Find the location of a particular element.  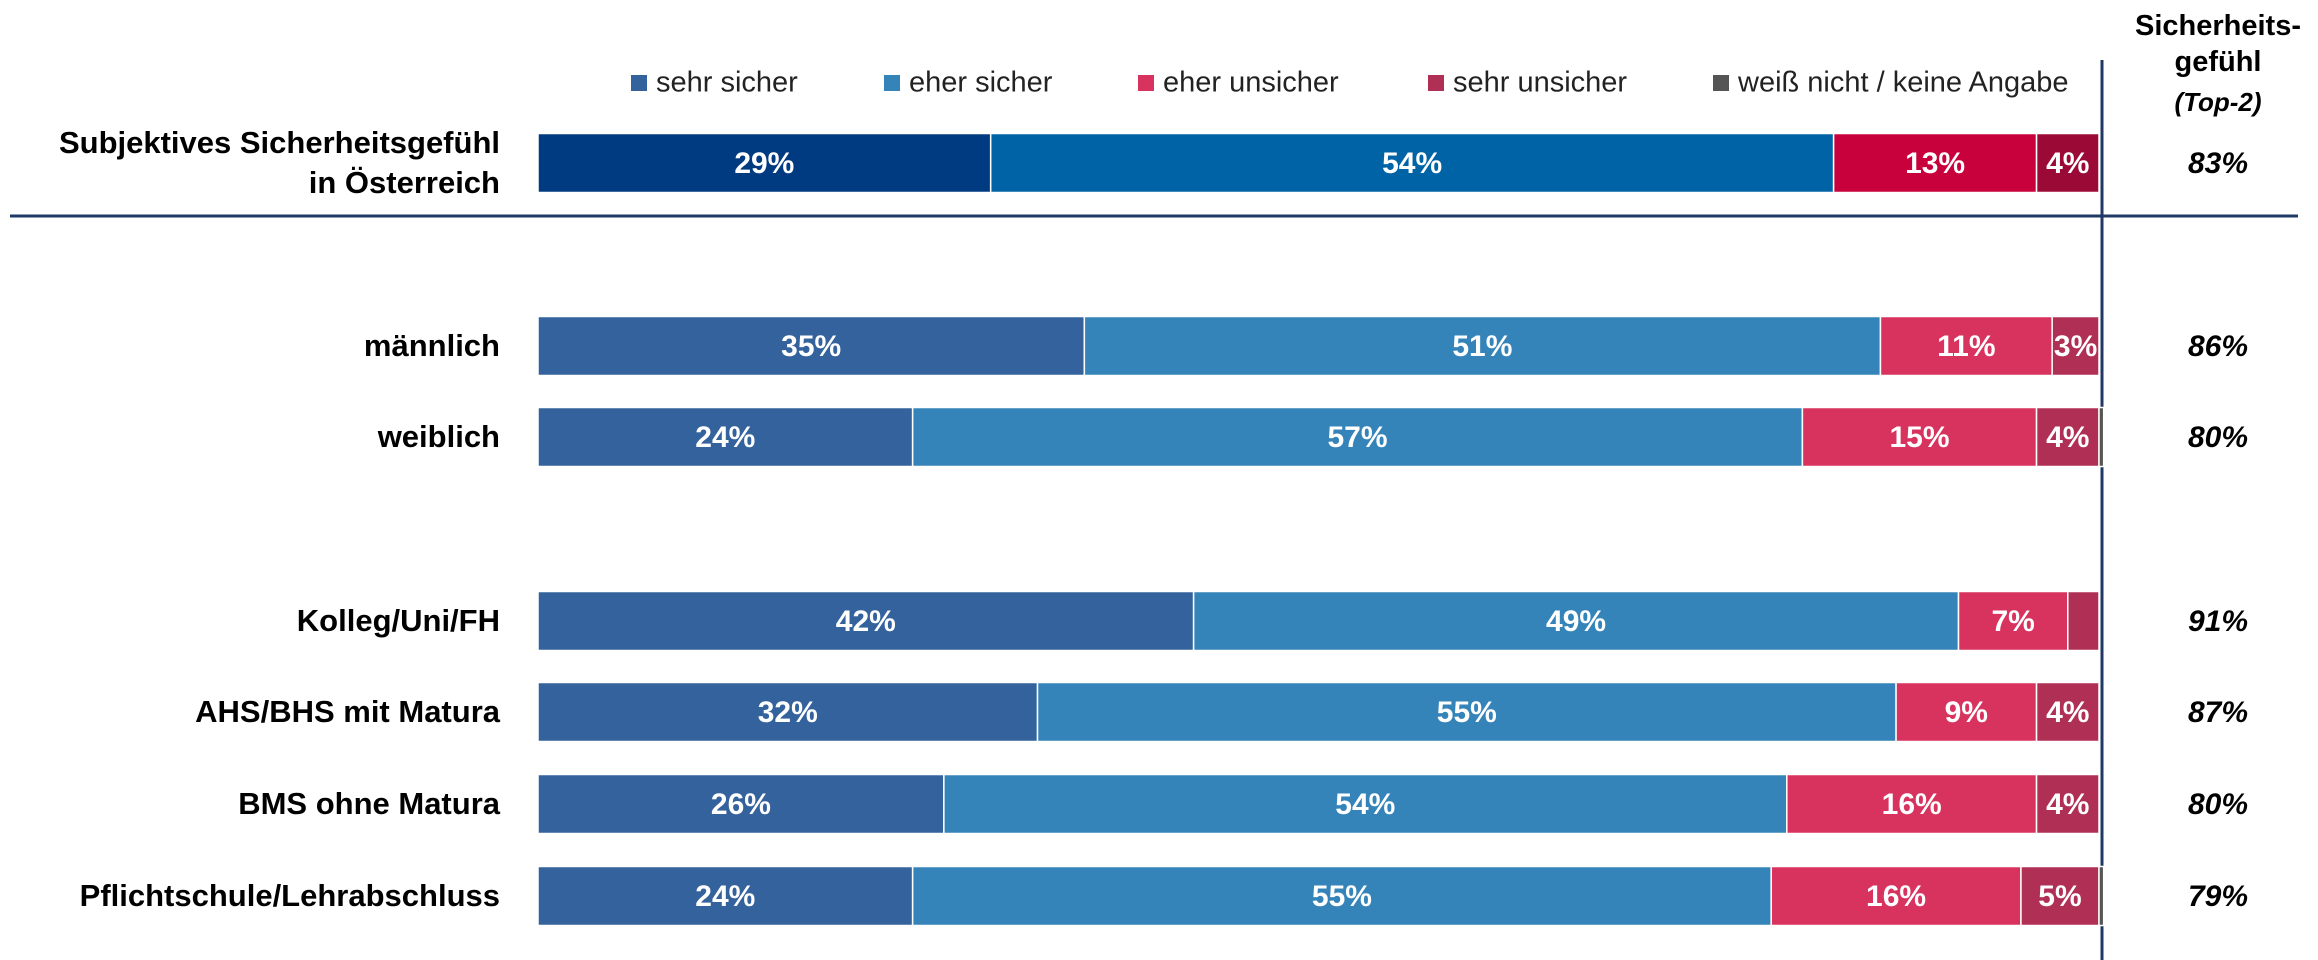

row-label: männlich is located at coordinates (431, 345).